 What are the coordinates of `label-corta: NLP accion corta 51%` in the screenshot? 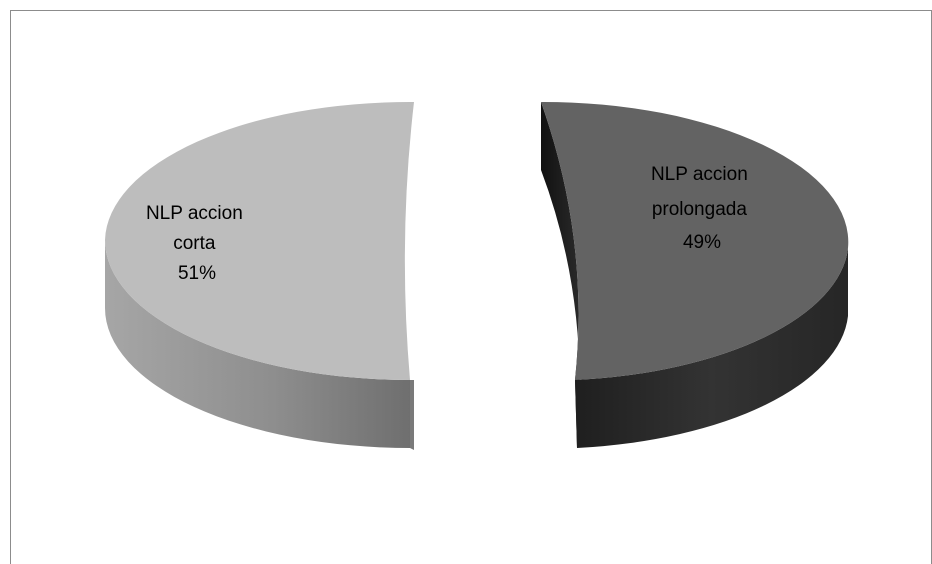 It's located at (197, 243).